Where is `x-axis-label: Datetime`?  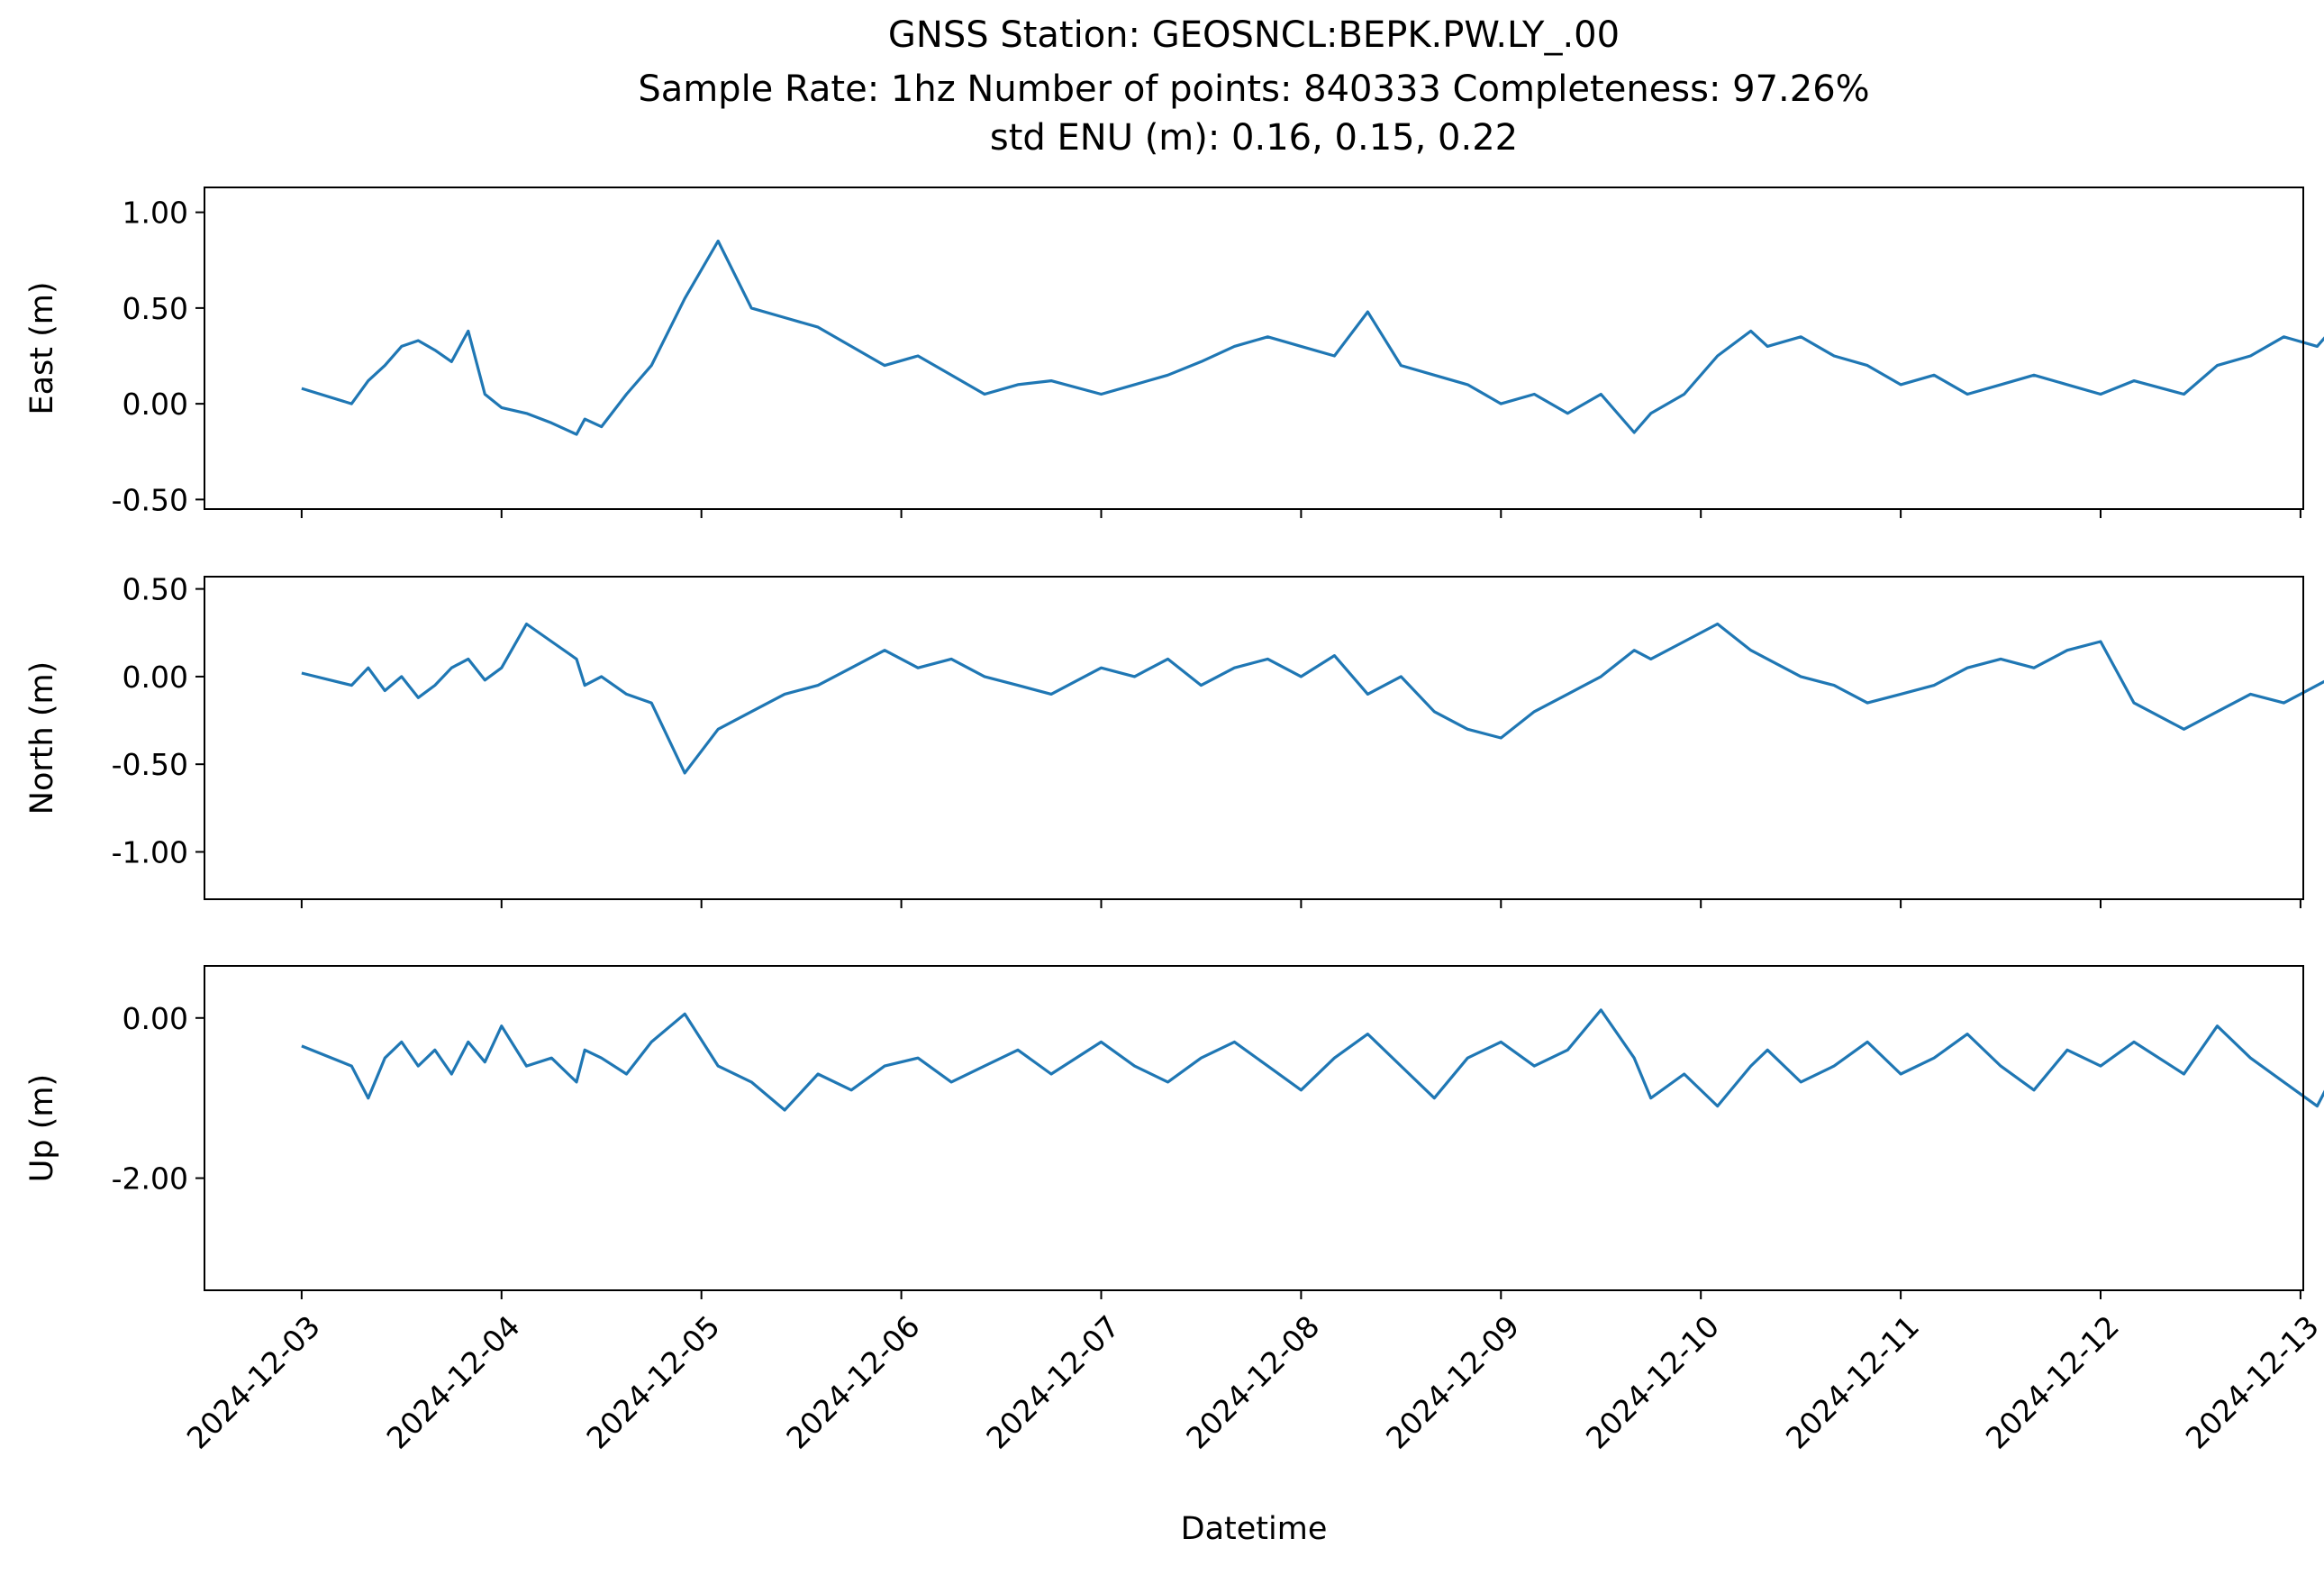
x-axis-label: Datetime is located at coordinates (1254, 1529).